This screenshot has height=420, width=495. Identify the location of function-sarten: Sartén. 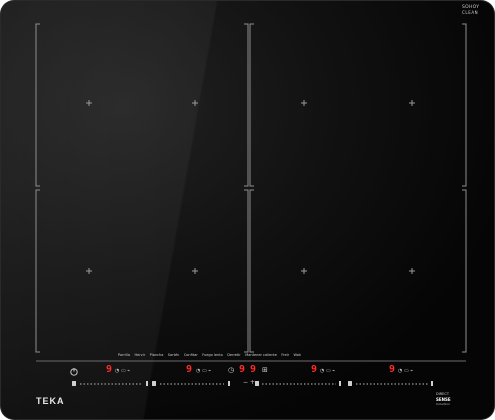
(173, 355).